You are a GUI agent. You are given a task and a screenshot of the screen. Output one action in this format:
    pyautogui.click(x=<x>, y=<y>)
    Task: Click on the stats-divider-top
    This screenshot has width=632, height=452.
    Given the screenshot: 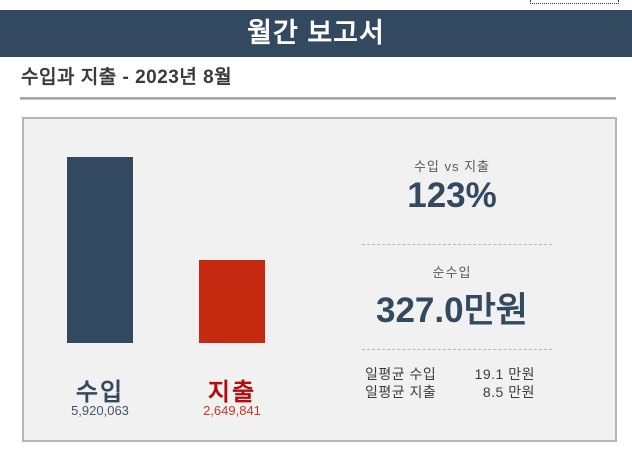 What is the action you would take?
    pyautogui.click(x=457, y=244)
    